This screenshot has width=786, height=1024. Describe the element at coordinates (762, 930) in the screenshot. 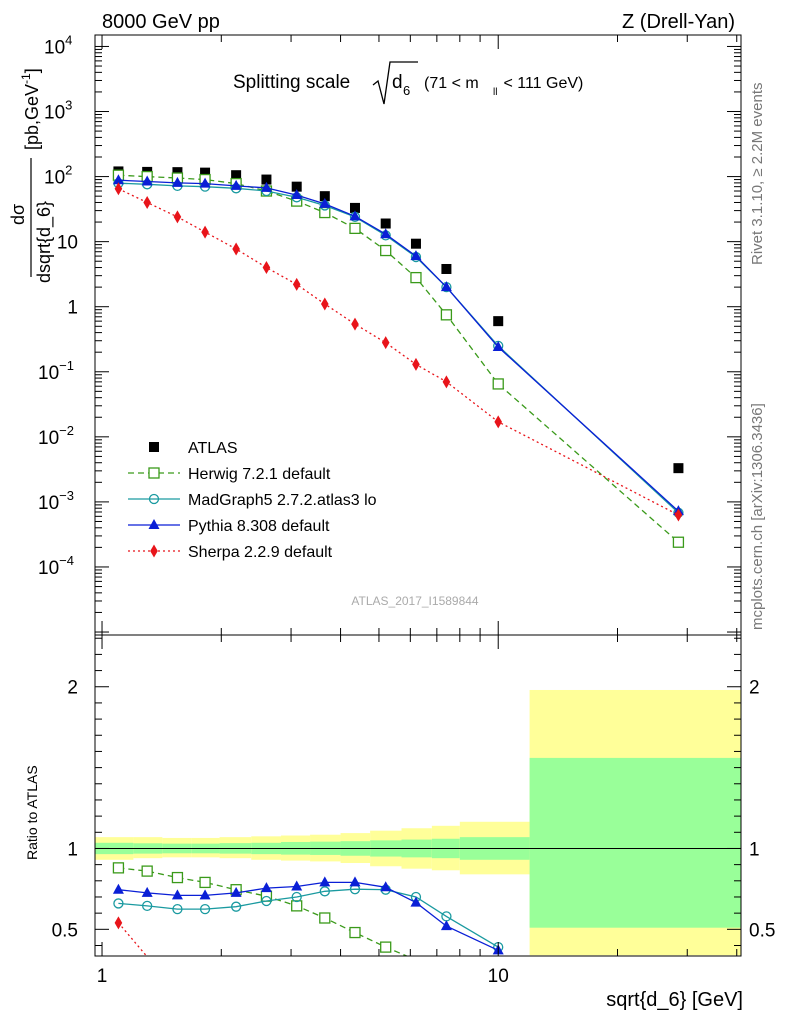

I see `ratio-y-tick-label-right: 0.5` at that location.